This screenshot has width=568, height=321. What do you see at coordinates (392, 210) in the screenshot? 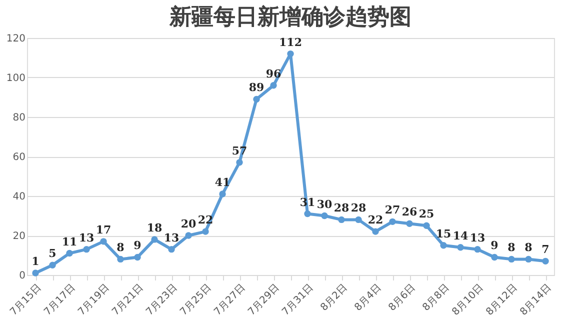
I see `data-label: 27` at bounding box center [392, 210].